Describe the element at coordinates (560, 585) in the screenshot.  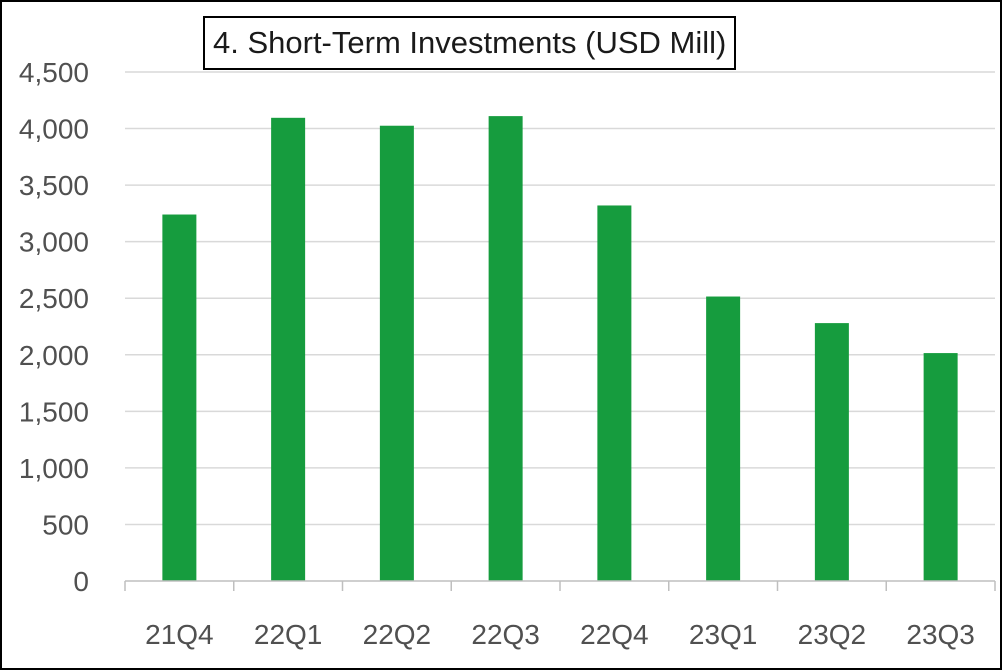
I see `x-axis` at that location.